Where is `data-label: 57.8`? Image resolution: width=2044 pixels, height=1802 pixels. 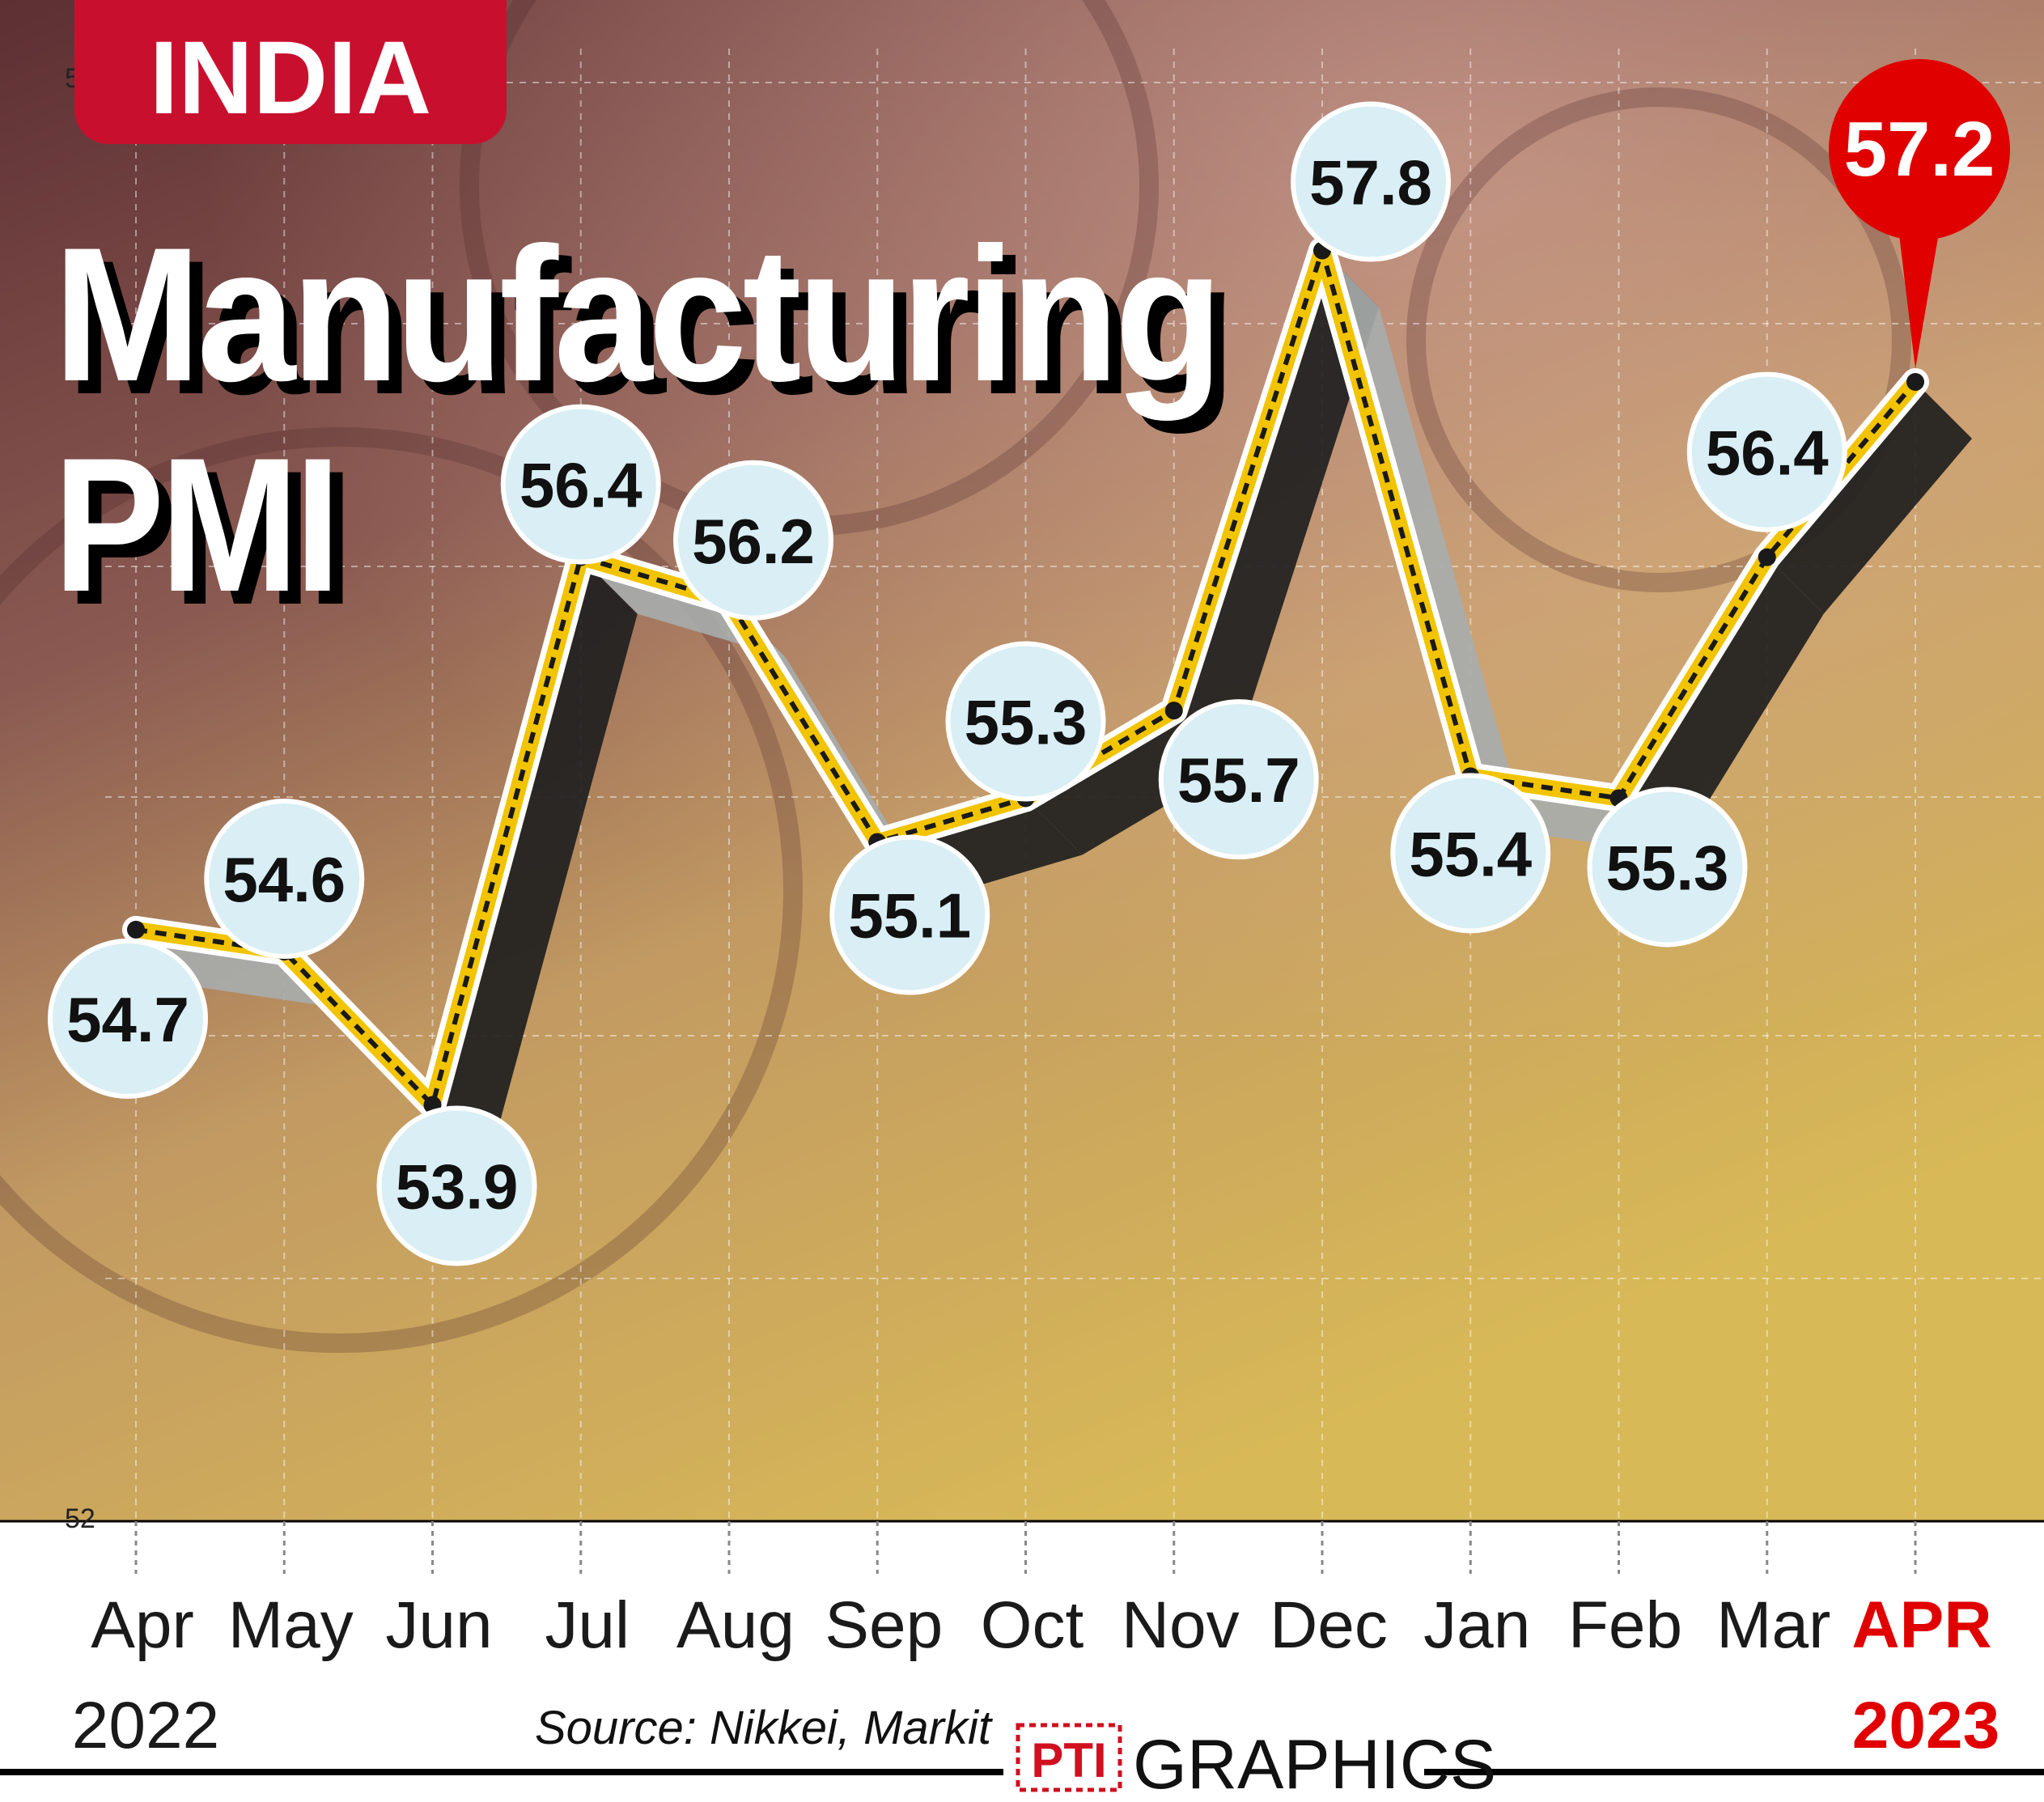
data-label: 57.8 is located at coordinates (1370, 183).